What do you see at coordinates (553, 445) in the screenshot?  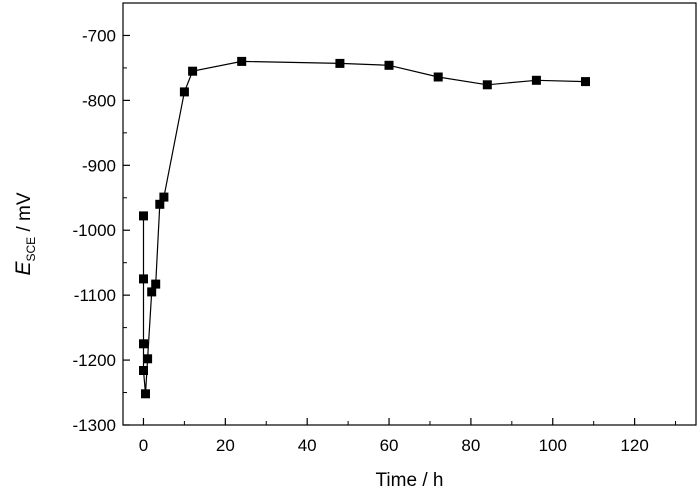 I see `x-tick-label: 100` at bounding box center [553, 445].